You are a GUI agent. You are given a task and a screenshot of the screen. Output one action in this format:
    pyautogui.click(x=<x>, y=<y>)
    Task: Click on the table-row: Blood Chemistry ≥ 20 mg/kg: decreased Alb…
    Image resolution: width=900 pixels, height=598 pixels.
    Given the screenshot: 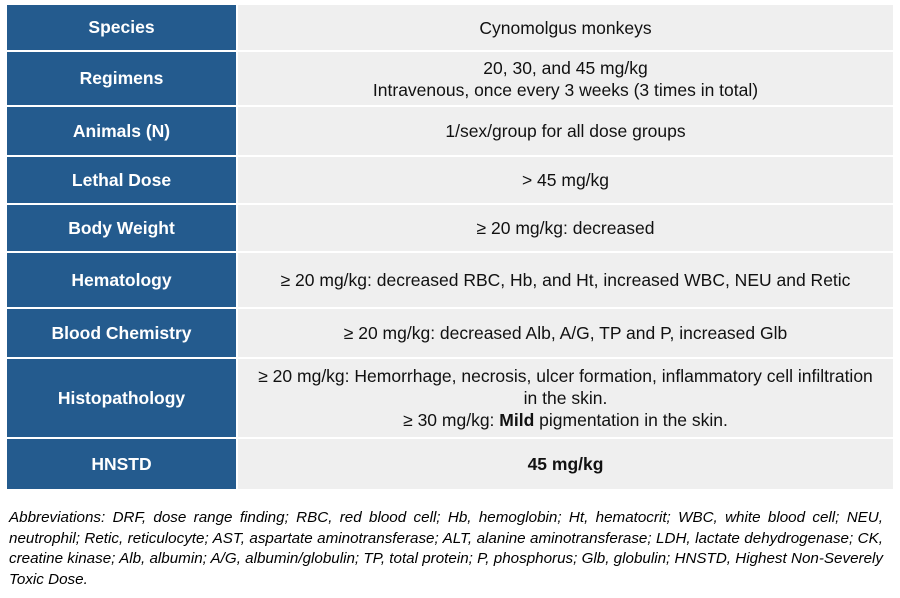 What is the action you would take?
    pyautogui.click(x=450, y=333)
    